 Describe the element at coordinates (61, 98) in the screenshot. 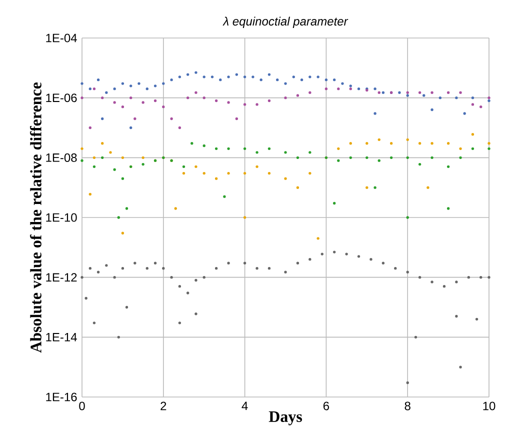

I see `y-tick-label: 1E-06` at that location.